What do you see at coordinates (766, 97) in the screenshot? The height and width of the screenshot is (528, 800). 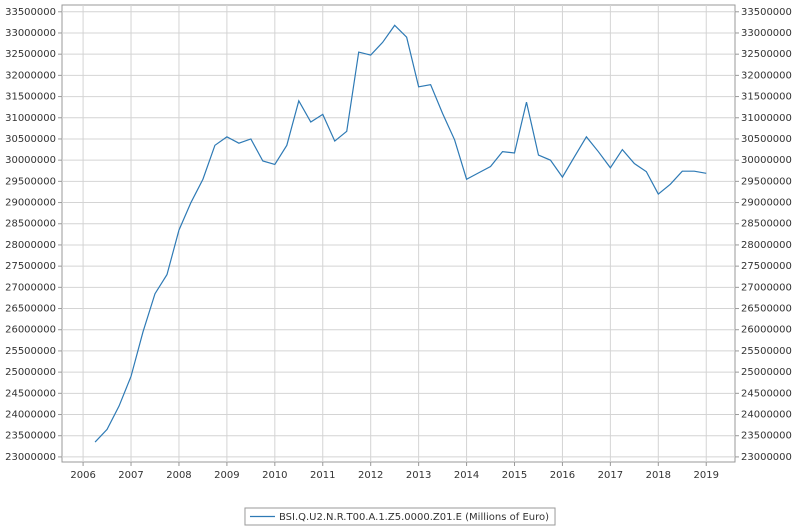 I see `y2-tick-label: 31500000` at bounding box center [766, 97].